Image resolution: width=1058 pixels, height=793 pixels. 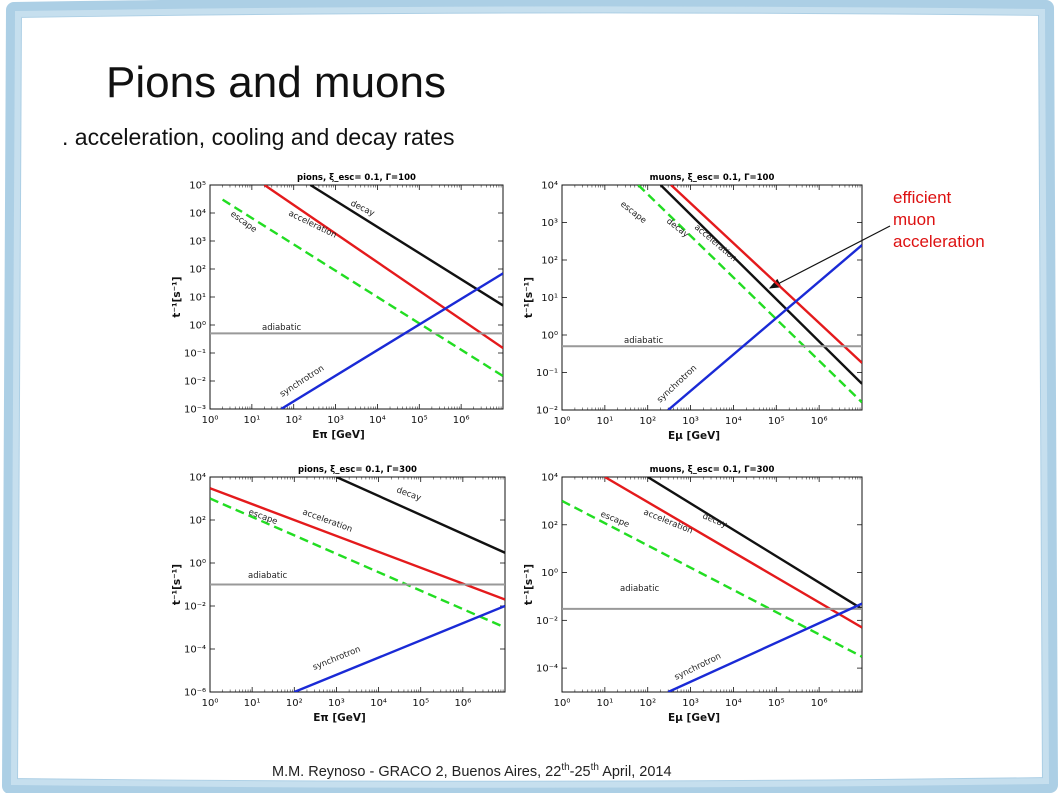 What do you see at coordinates (197, 186) in the screenshot?
I see `y-tick-label: 10⁵` at bounding box center [197, 186].